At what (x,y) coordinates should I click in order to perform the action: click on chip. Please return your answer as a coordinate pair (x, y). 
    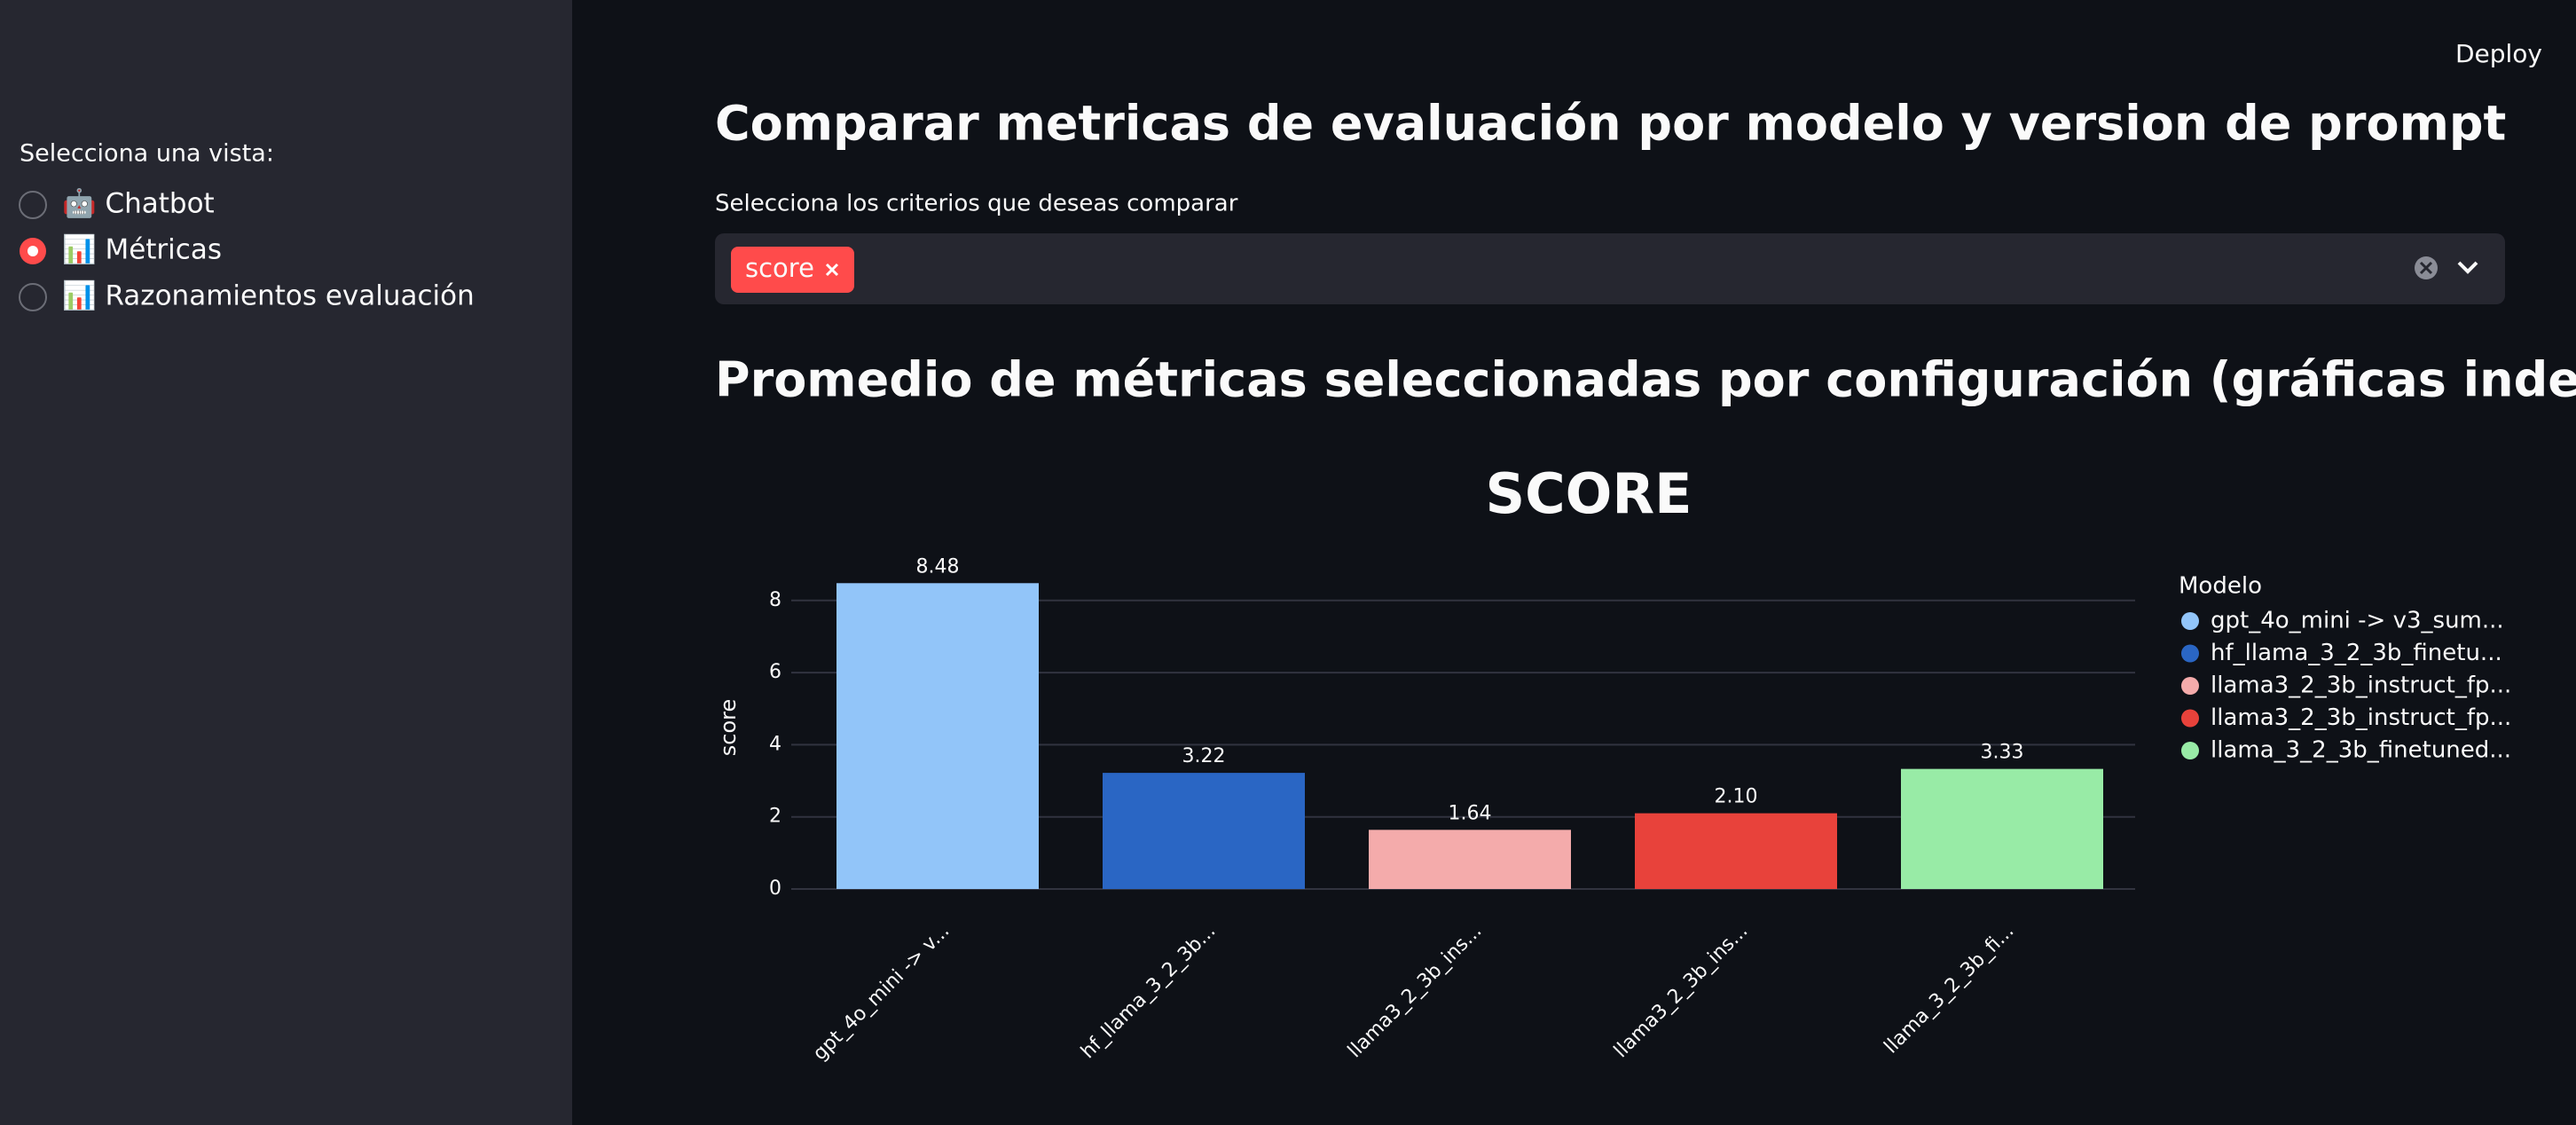
    Looking at the image, I should click on (792, 270).